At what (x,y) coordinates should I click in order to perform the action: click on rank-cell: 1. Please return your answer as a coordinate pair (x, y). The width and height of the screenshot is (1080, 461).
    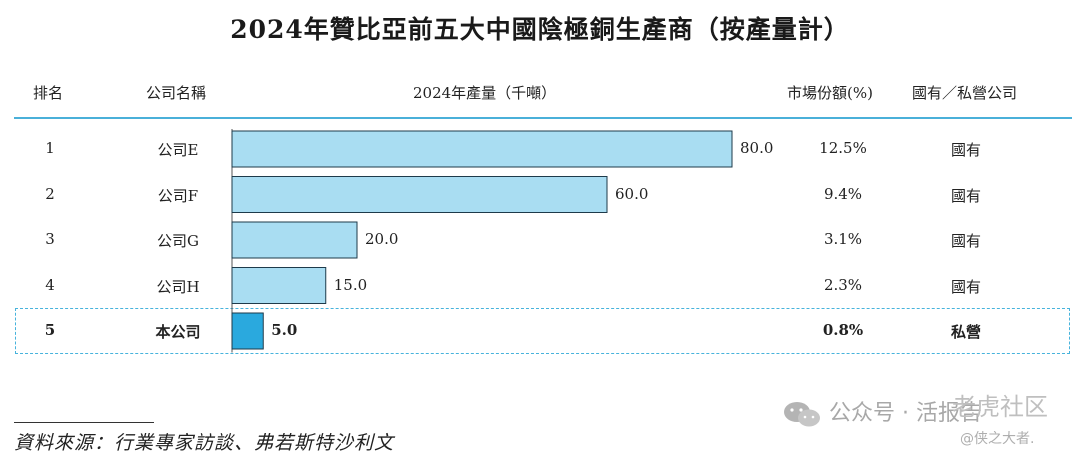
    Looking at the image, I should click on (50, 148).